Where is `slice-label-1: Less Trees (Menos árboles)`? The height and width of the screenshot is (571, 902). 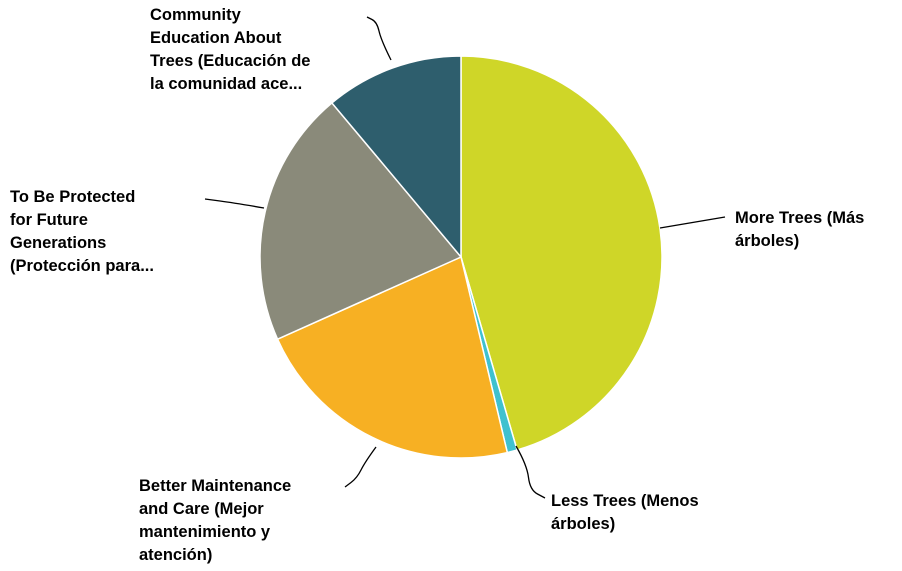
slice-label-1: Less Trees (Menos árboles) is located at coordinates (625, 512).